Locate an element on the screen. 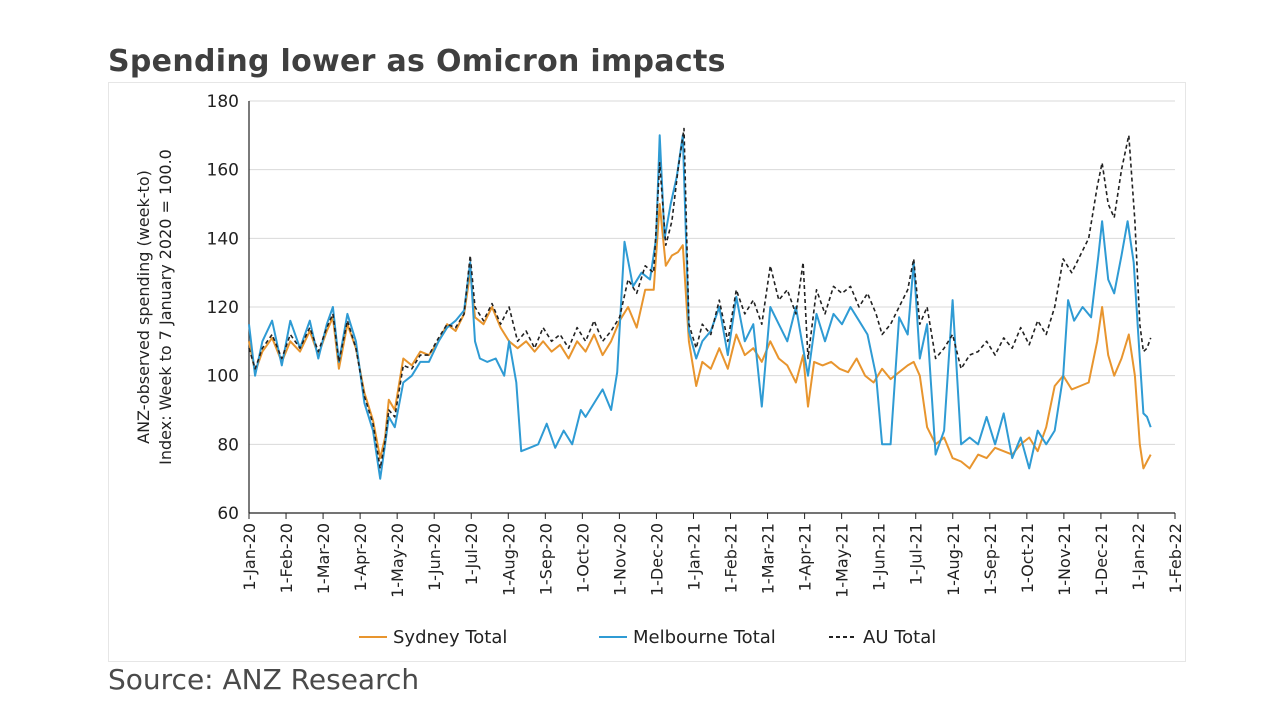 The height and width of the screenshot is (720, 1280). x-tick-label: 1-Feb-20 is located at coordinates (286, 558).